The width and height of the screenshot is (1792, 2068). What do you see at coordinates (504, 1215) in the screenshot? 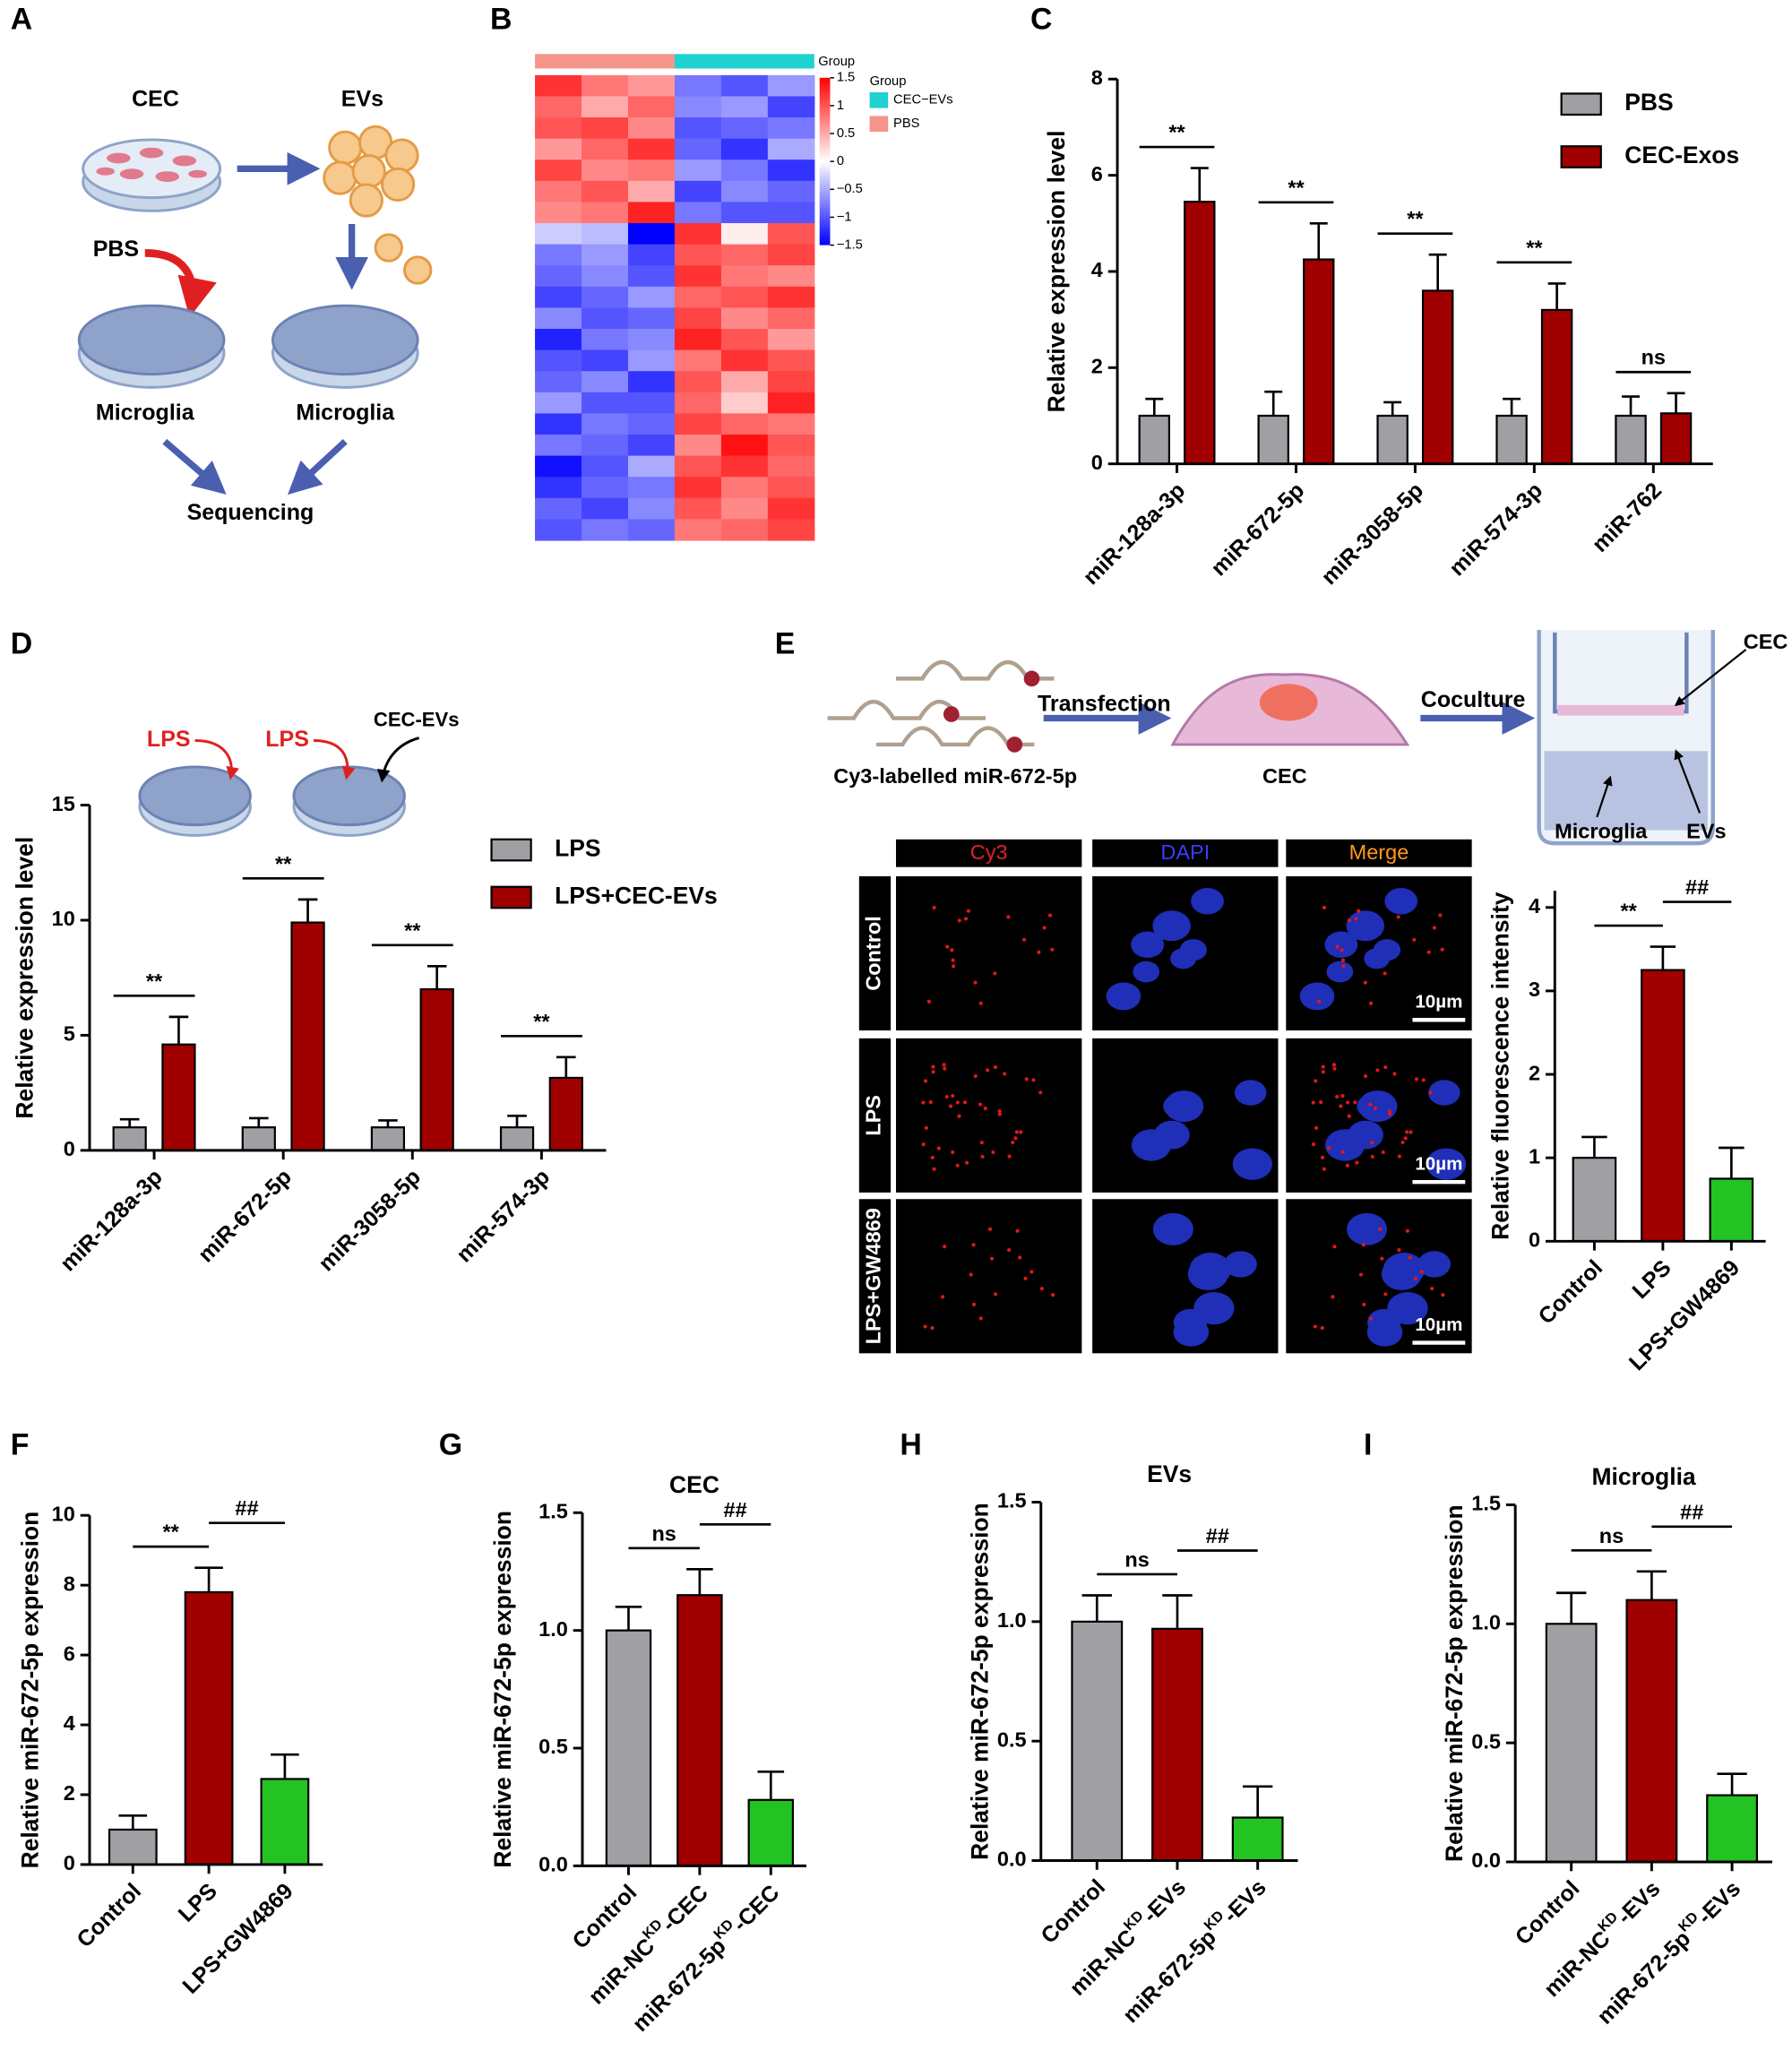
I see `x-tick-label: miR-574-3p` at bounding box center [504, 1215].